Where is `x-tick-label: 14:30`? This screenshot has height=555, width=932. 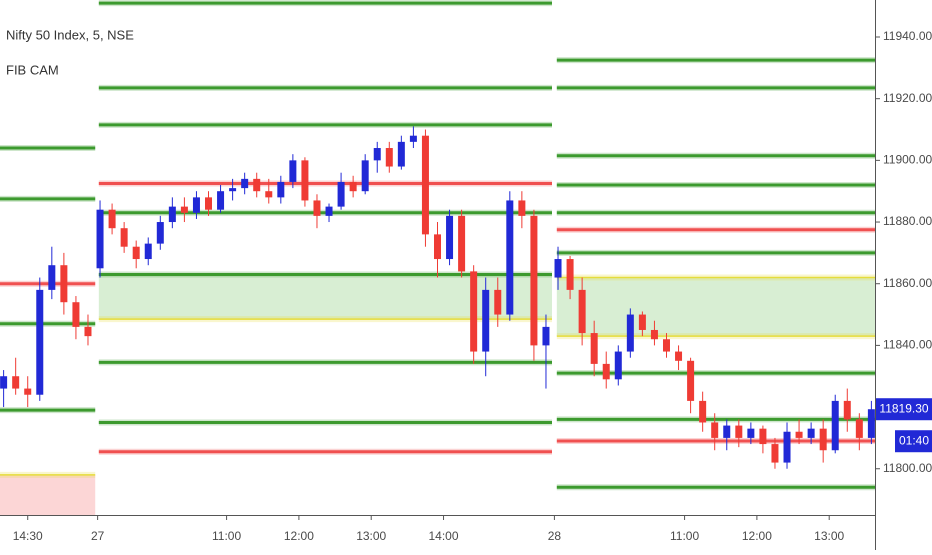
x-tick-label: 14:30 is located at coordinates (28, 536).